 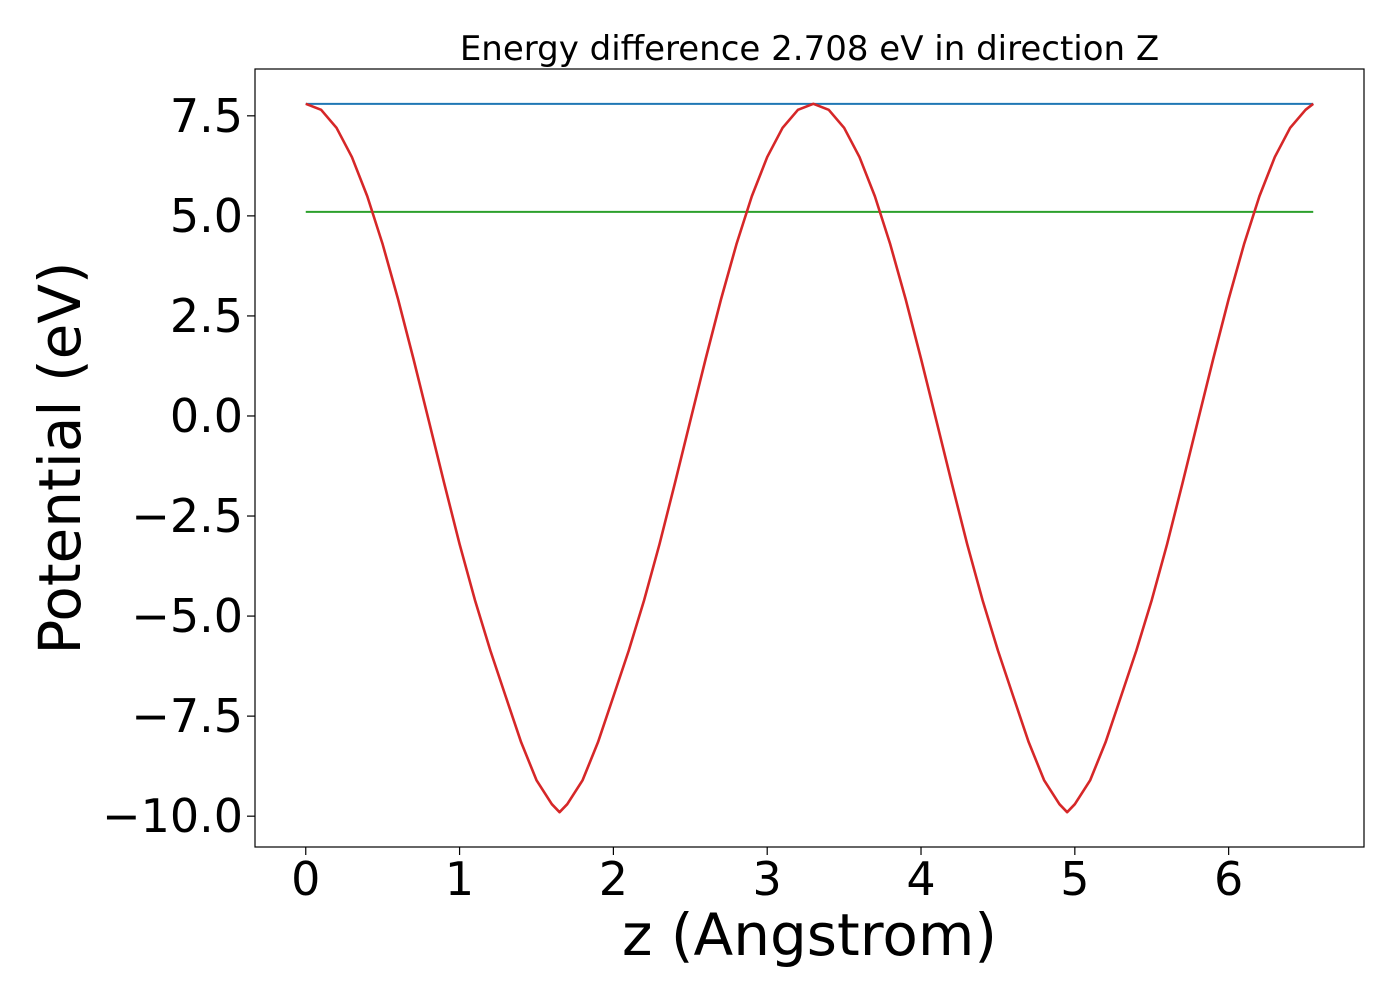 I want to click on y-tick-label: 2.5, so click(x=206, y=316).